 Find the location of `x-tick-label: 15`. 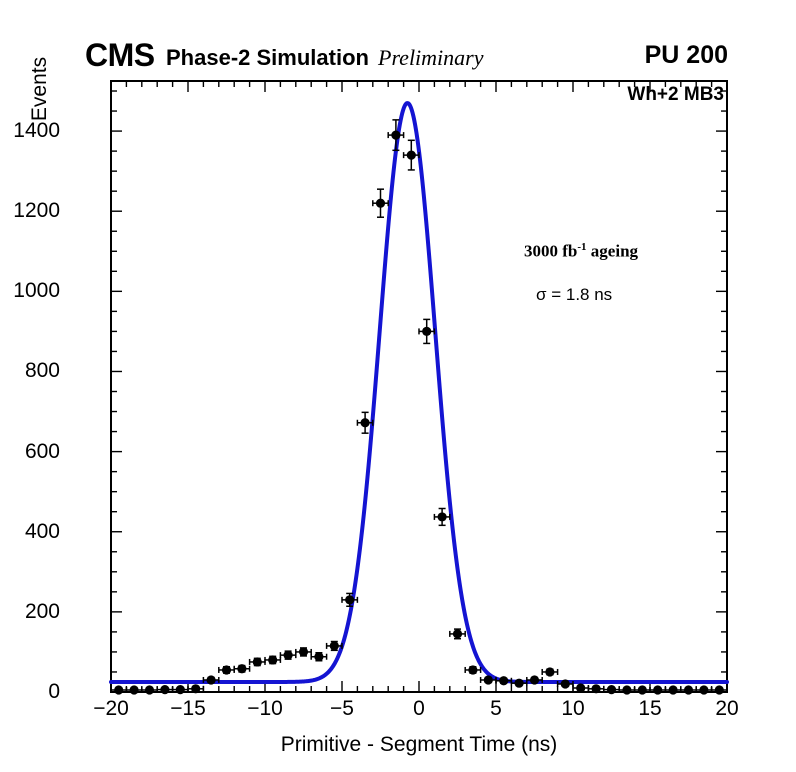

x-tick-label: 15 is located at coordinates (650, 708).